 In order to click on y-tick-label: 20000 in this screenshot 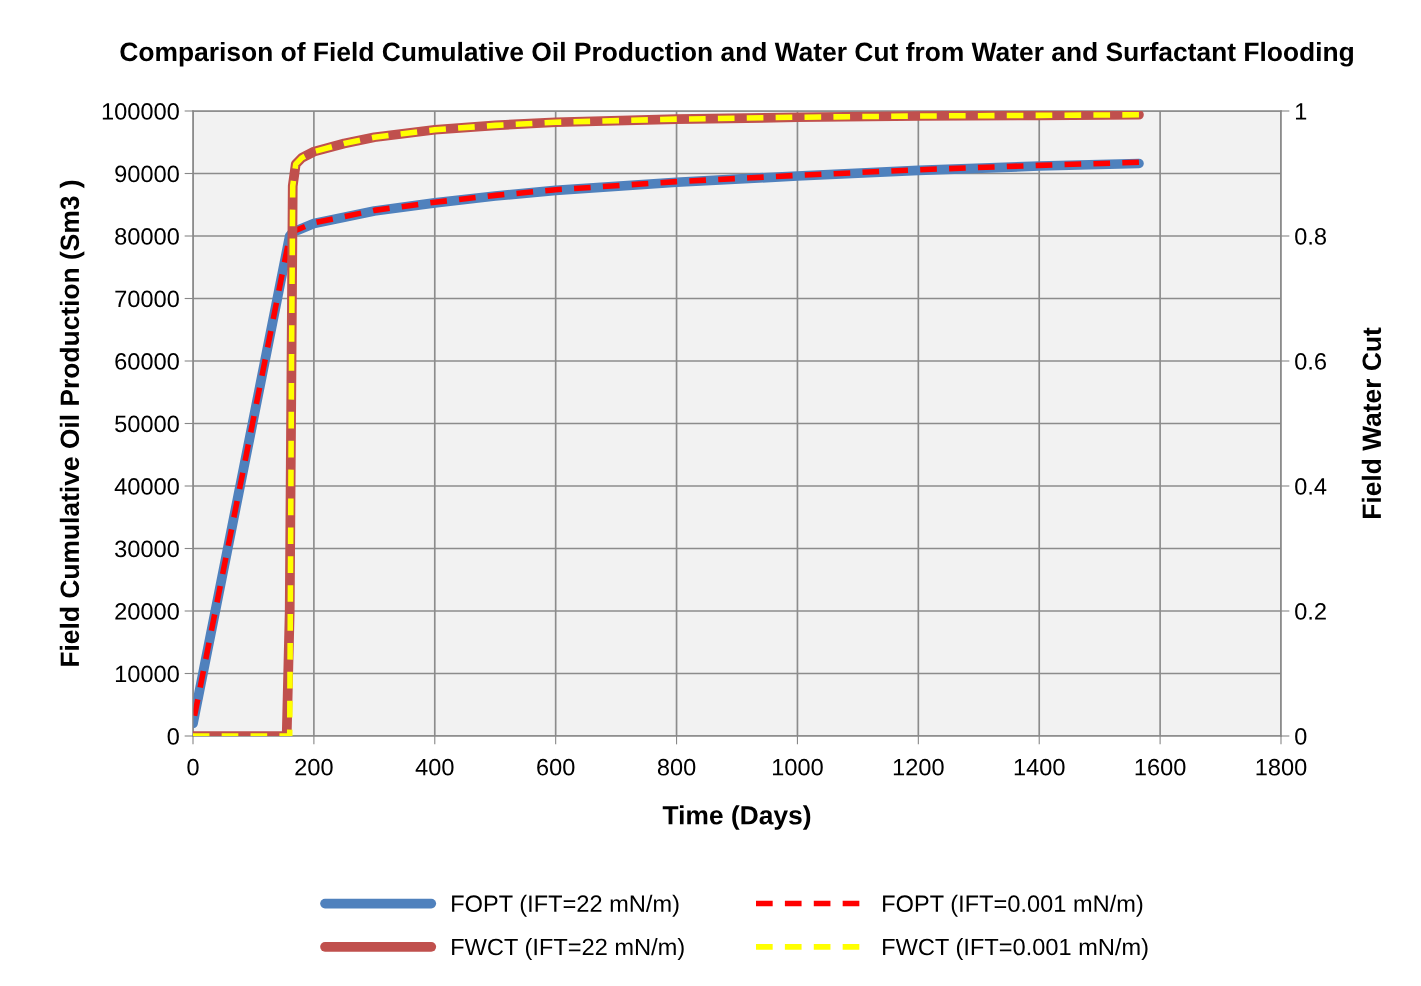, I will do `click(147, 611)`.